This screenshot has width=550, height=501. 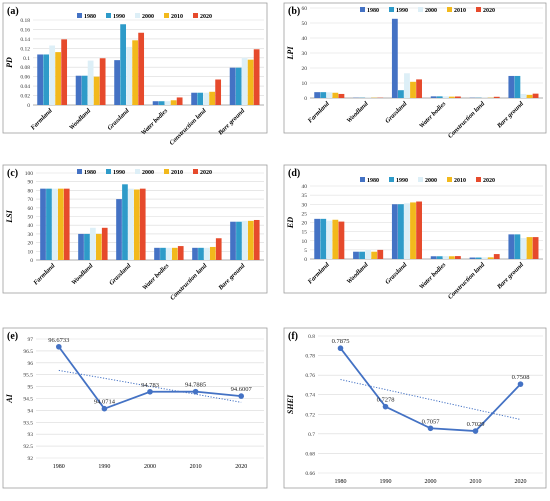 What do you see at coordinates (196, 392) in the screenshot?
I see `data-point-2010` at bounding box center [196, 392].